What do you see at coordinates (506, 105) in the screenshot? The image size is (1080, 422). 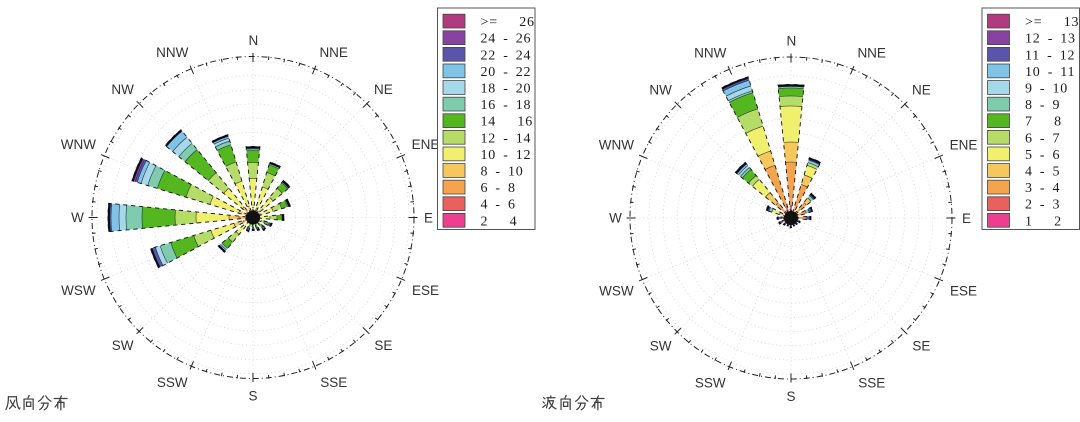 I see `svg-text: 16 - 18` at bounding box center [506, 105].